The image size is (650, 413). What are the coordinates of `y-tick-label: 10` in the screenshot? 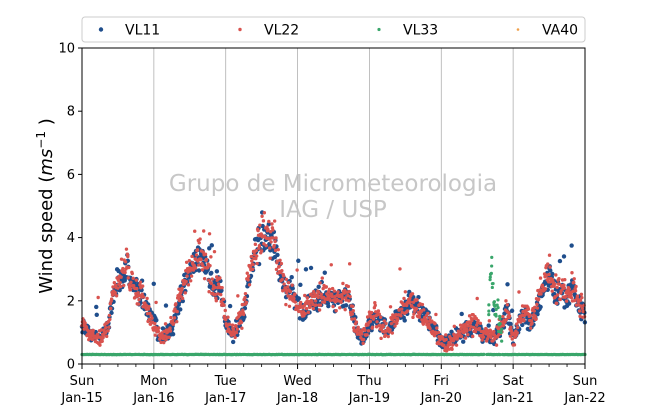 It's located at (66, 49).